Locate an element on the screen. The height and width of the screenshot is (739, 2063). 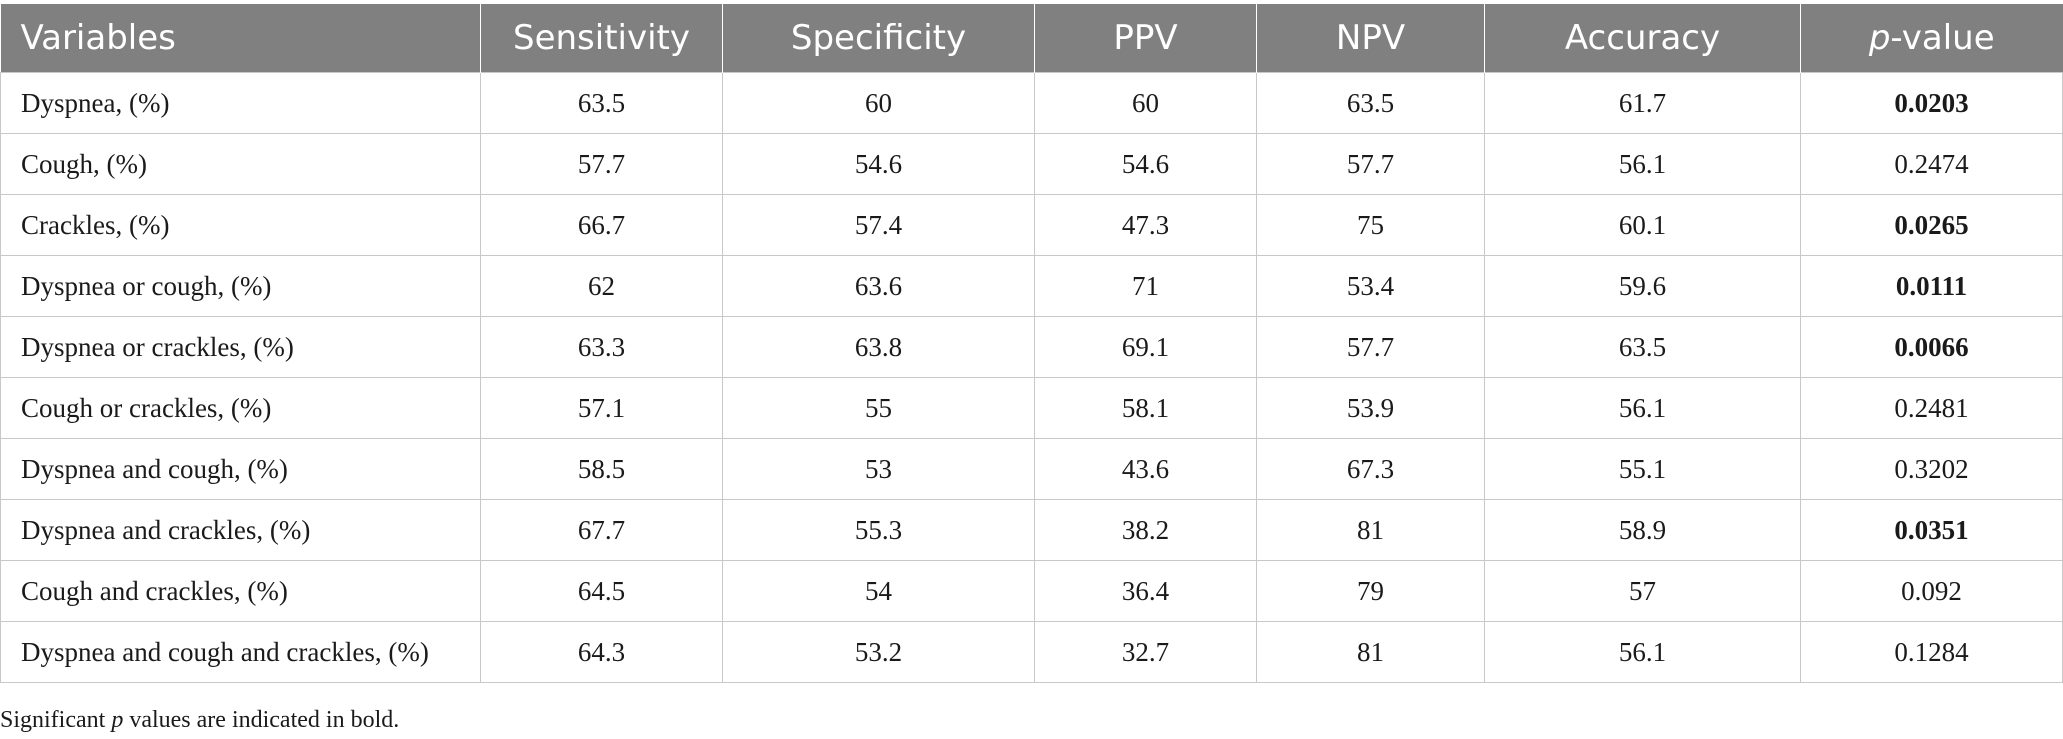
cell-ppv: 58.1 is located at coordinates (1145, 408).